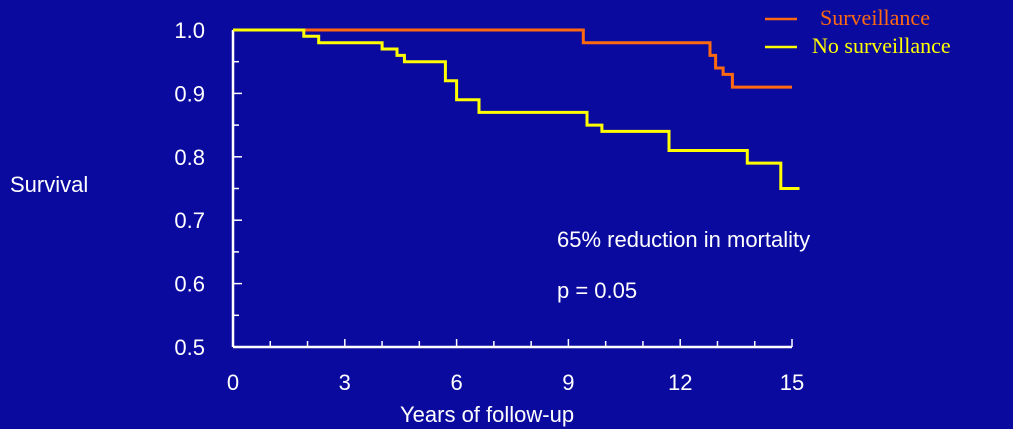 Image resolution: width=1013 pixels, height=429 pixels. I want to click on x-tick-label: 3, so click(345, 382).